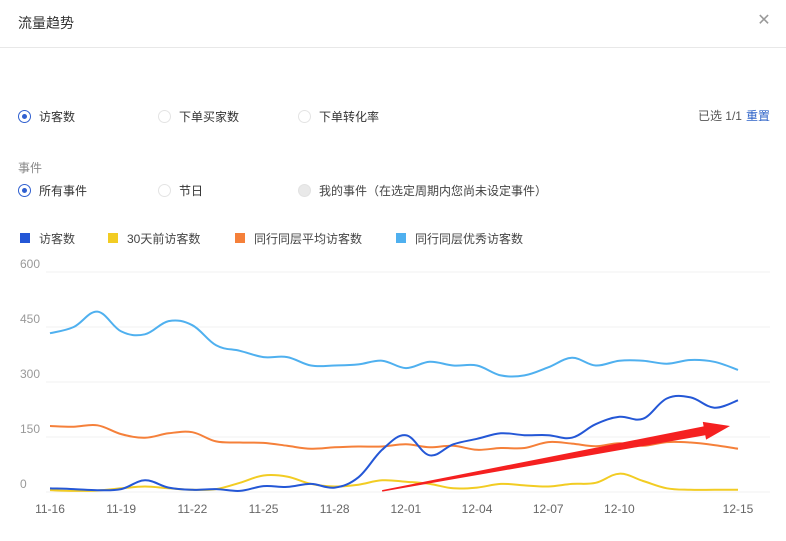 This screenshot has width=786, height=541. Describe the element at coordinates (121, 509) in the screenshot. I see `x-tick-label: 11-19` at that location.